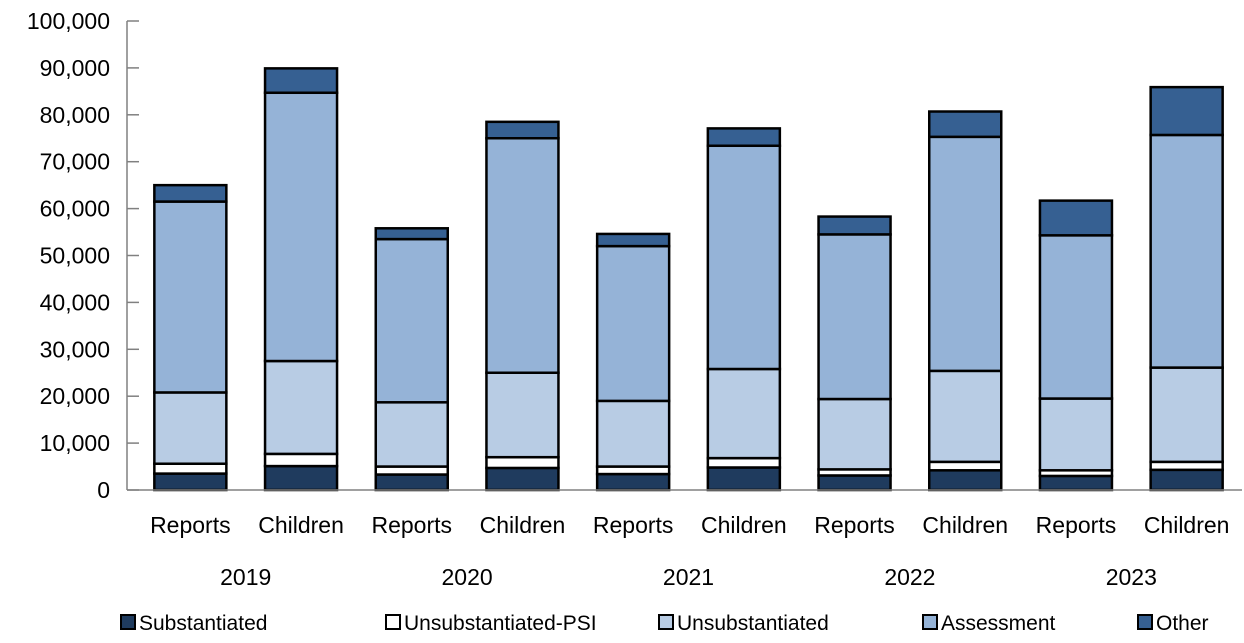 The image size is (1244, 643). What do you see at coordinates (203, 623) in the screenshot?
I see `legend-label-substantiated: Substantiated` at bounding box center [203, 623].